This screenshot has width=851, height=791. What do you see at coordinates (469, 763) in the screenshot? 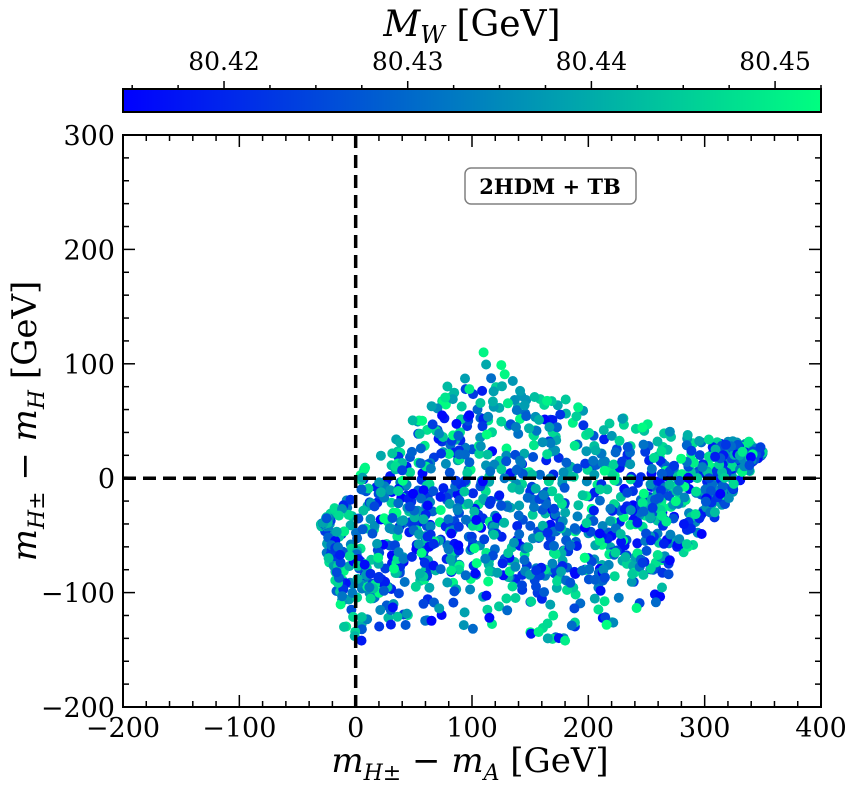
I see `x-axis-title: mH± − mA [GeV]` at bounding box center [469, 763].